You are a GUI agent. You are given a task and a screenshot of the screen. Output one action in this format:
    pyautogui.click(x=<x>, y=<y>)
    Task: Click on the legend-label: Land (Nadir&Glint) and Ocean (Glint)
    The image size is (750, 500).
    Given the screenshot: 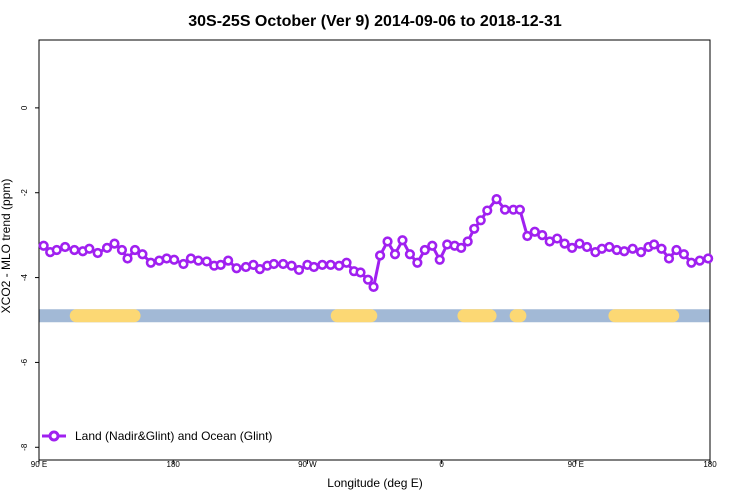 What is the action you would take?
    pyautogui.click(x=173, y=436)
    